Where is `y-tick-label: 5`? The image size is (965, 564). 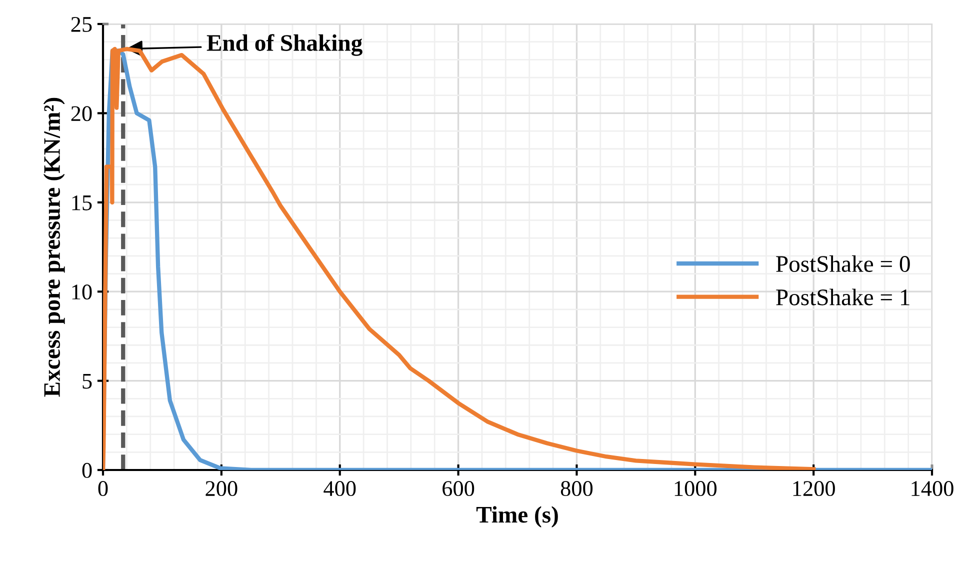
y-tick-label: 5 is located at coordinates (87, 381).